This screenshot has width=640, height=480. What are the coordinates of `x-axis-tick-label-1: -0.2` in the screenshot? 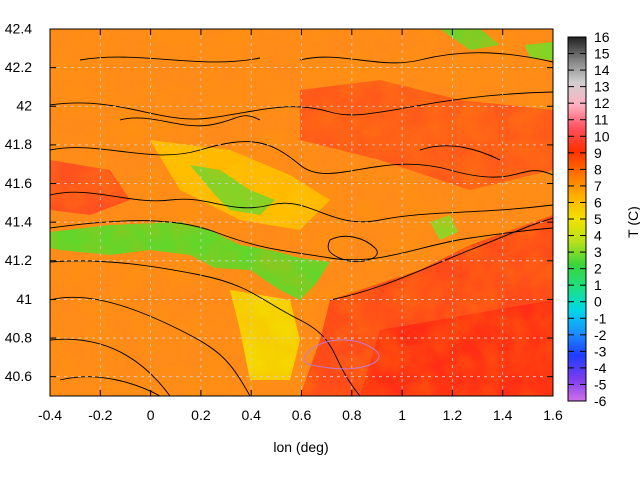 It's located at (100, 415).